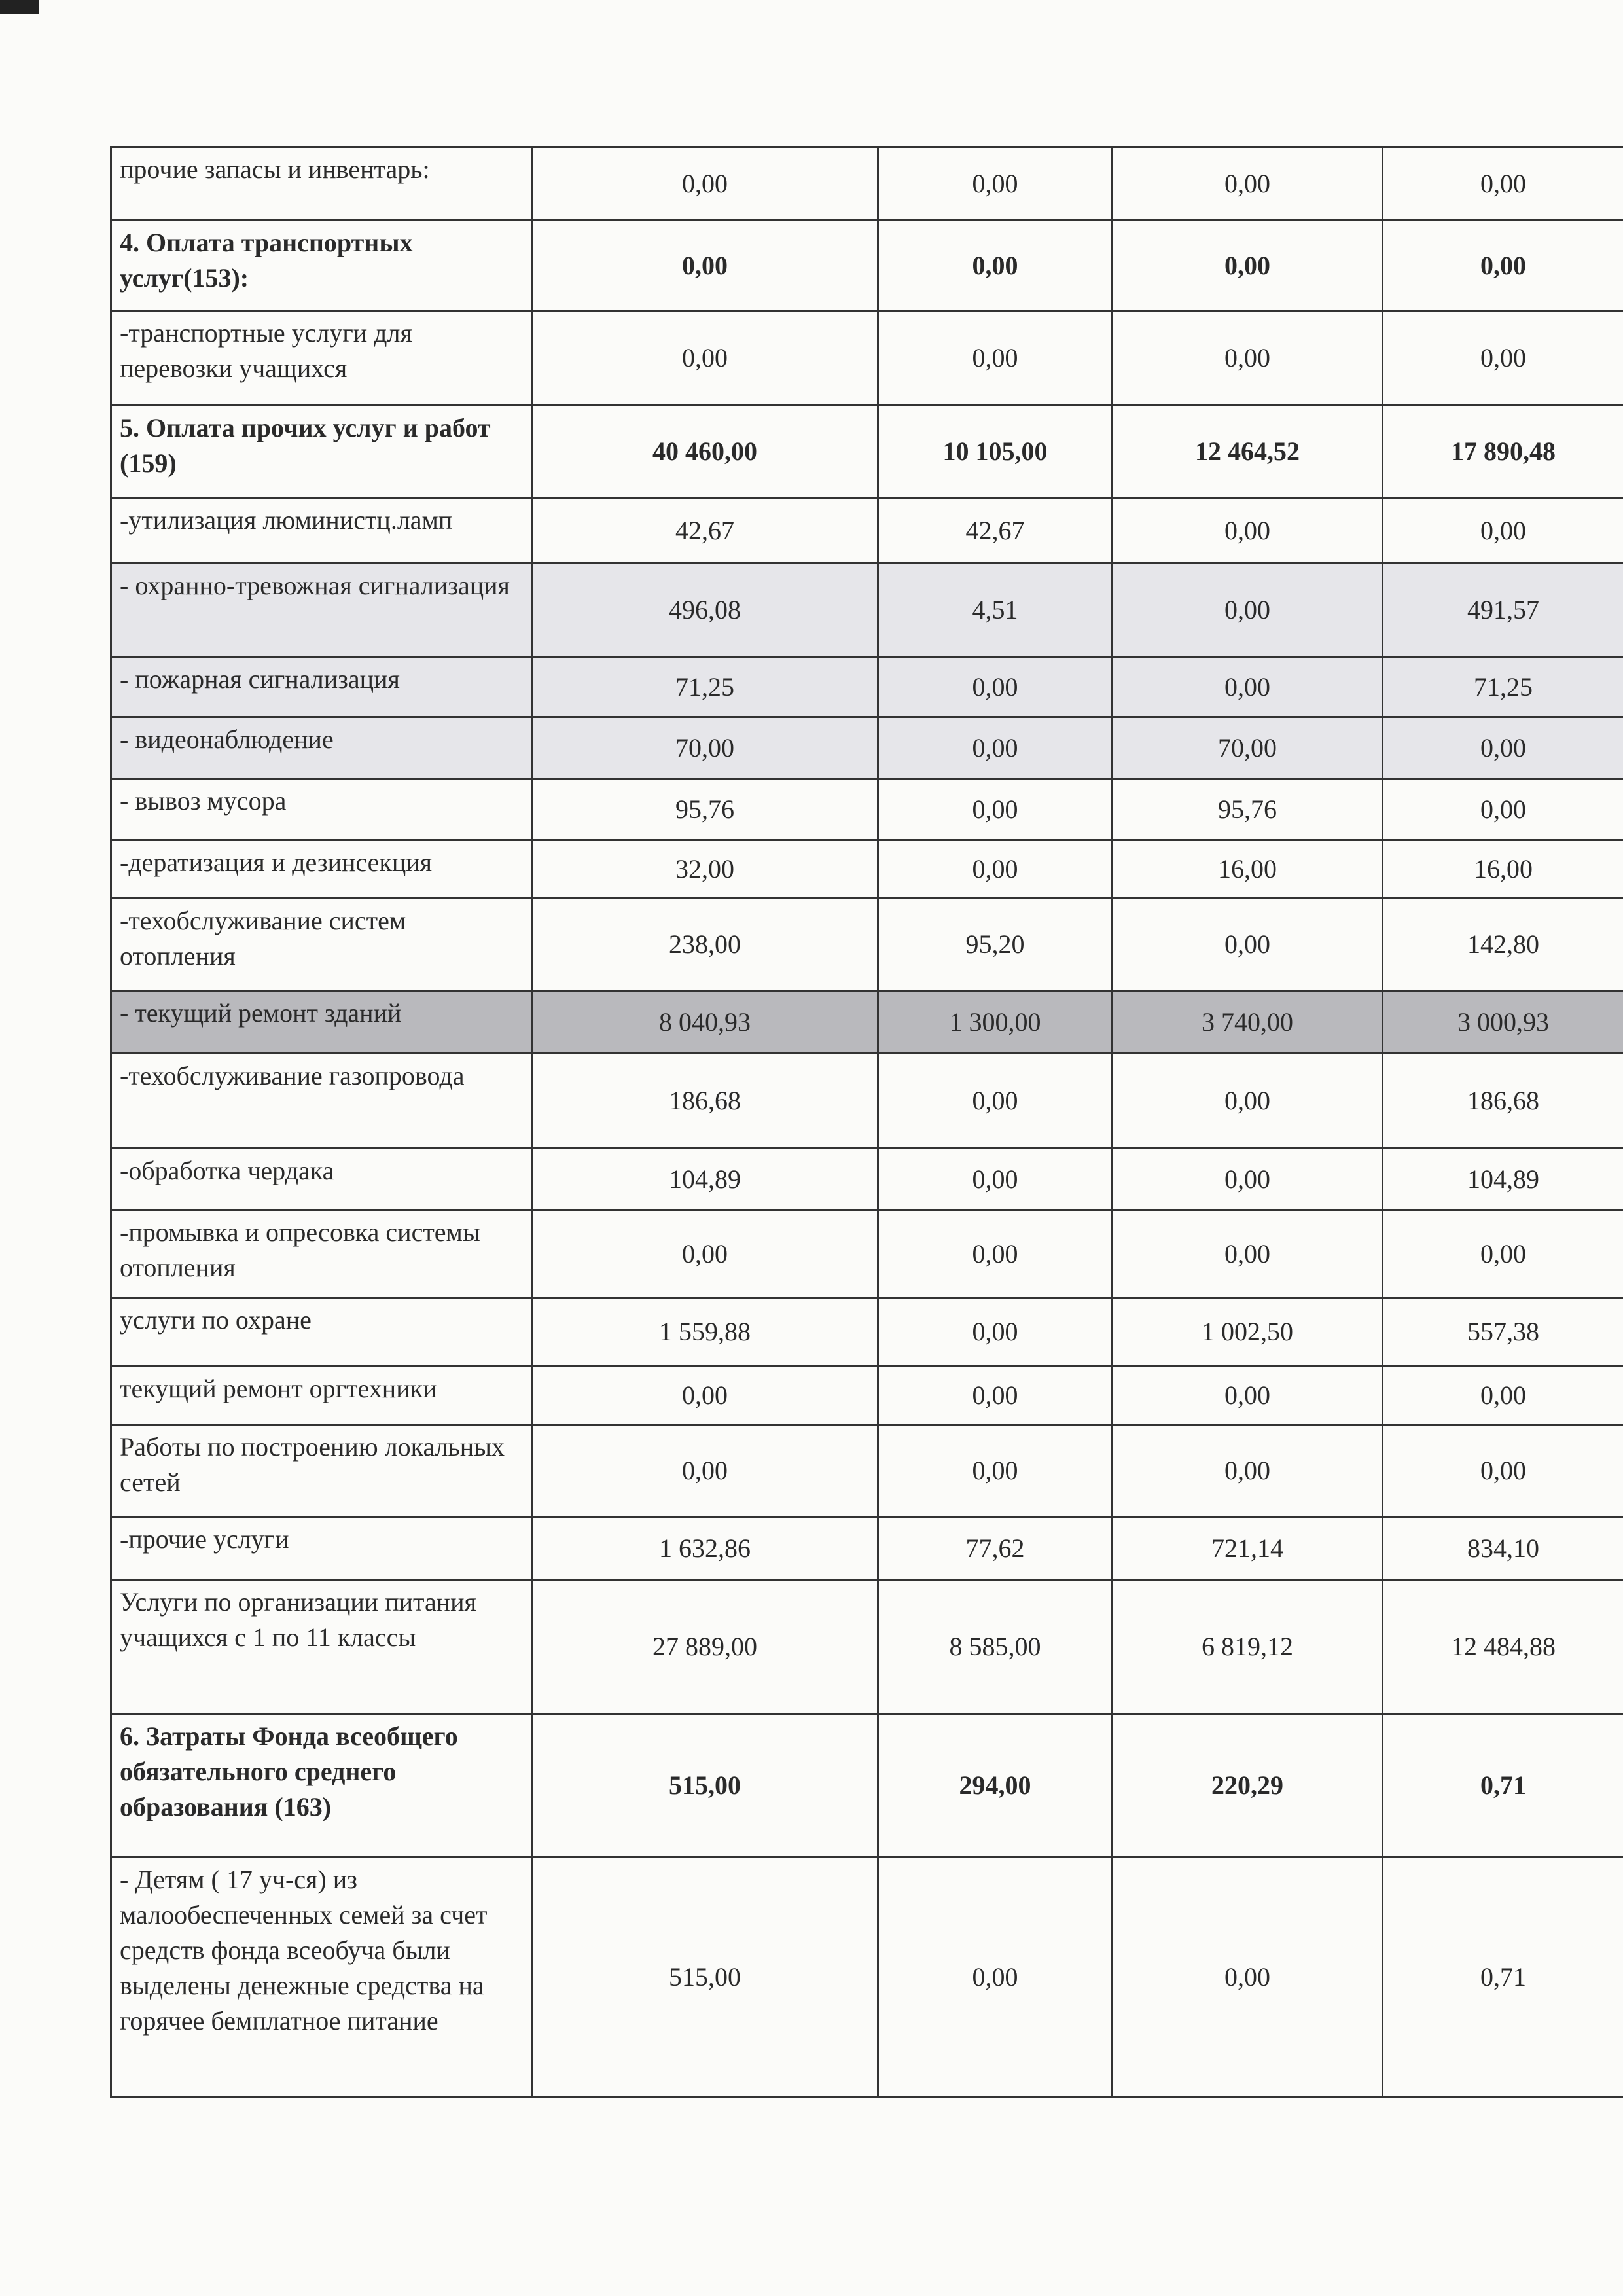 The width and height of the screenshot is (1623, 2296). Describe the element at coordinates (321, 610) in the screenshot. I see `row-label: - охранно-тревожная сигнализация` at that location.